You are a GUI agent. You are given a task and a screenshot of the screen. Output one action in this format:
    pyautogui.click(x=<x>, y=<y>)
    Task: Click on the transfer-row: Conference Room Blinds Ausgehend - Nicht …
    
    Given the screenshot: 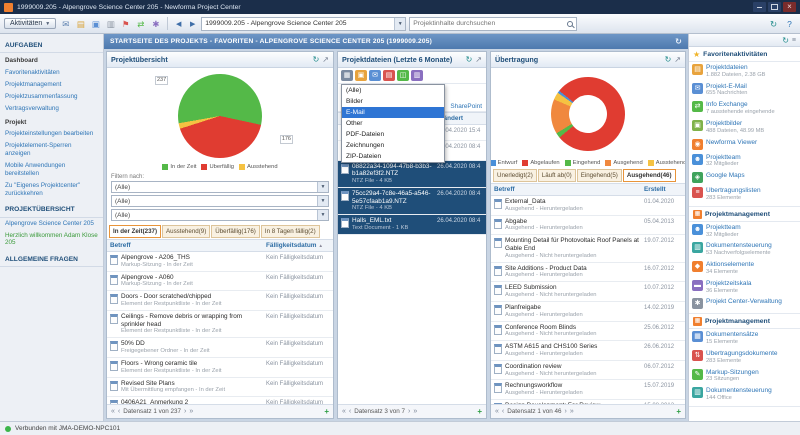 What is the action you would take?
    pyautogui.click(x=588, y=332)
    